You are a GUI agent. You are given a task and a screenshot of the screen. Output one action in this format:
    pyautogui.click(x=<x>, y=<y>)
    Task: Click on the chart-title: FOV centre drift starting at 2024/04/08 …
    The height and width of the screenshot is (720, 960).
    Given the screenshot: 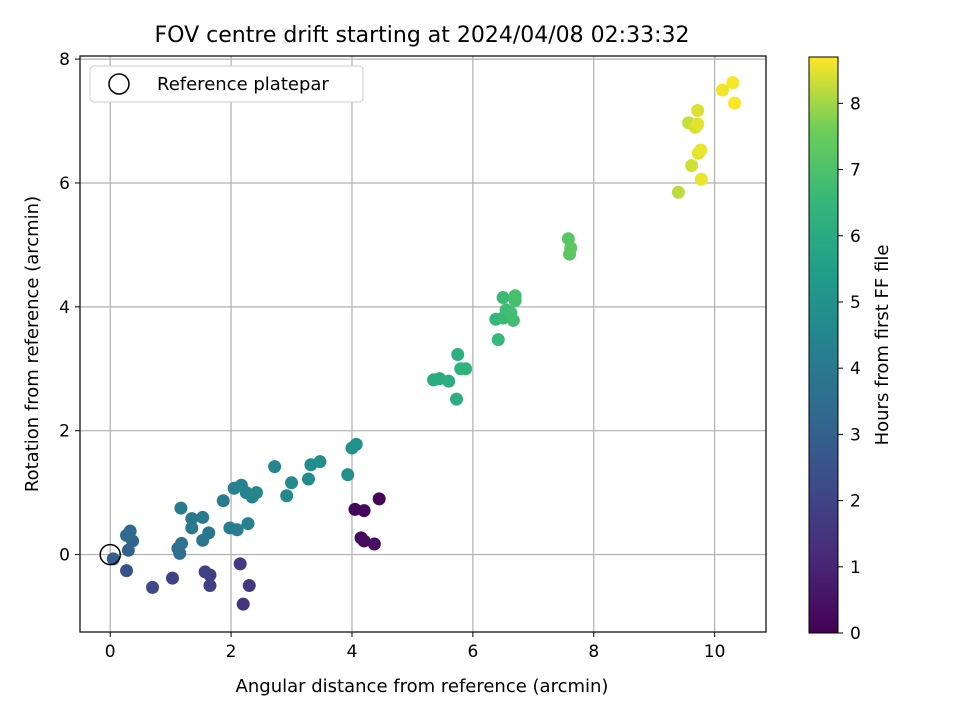 What is the action you would take?
    pyautogui.click(x=422, y=35)
    